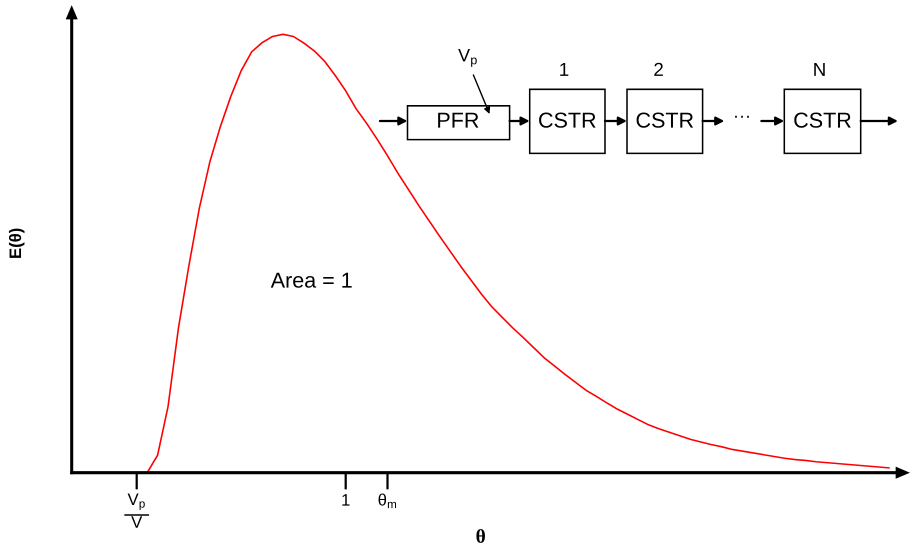  Describe the element at coordinates (564, 69) in the screenshot. I see `annotation: 1` at that location.